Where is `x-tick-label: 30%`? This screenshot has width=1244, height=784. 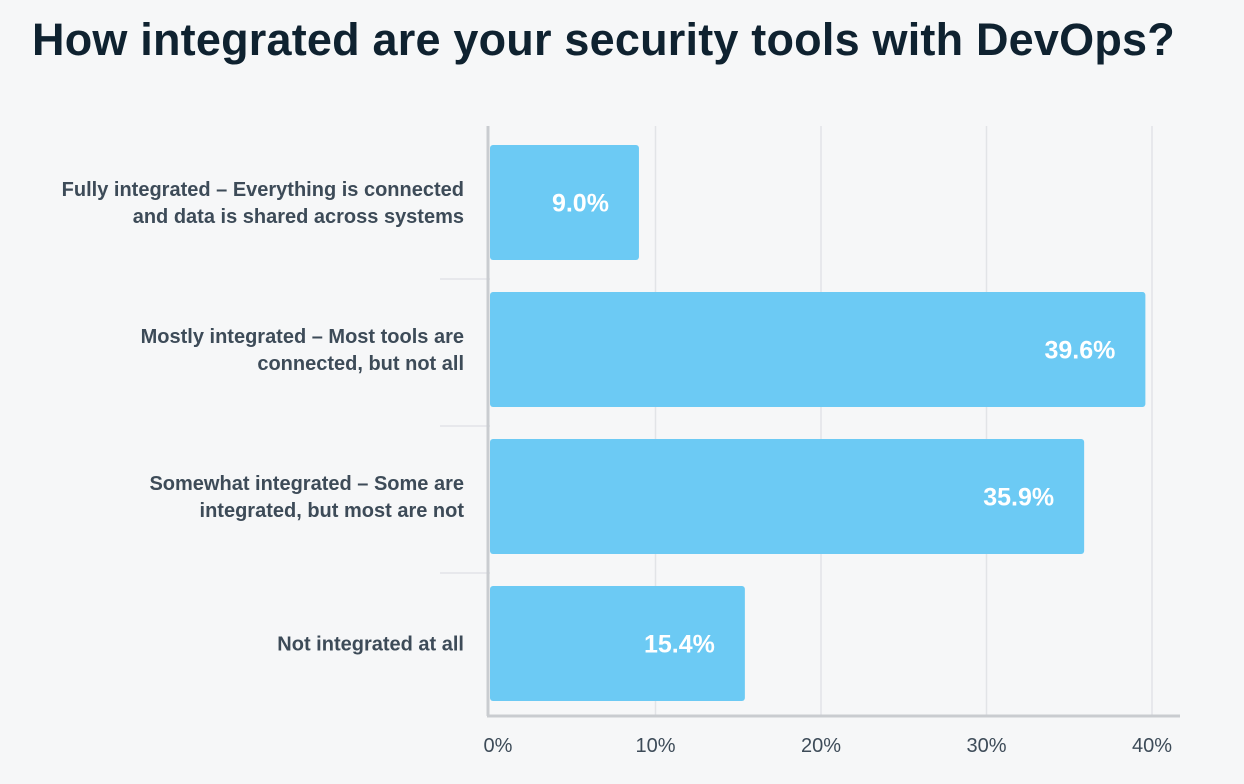
x-tick-label: 30% is located at coordinates (986, 746).